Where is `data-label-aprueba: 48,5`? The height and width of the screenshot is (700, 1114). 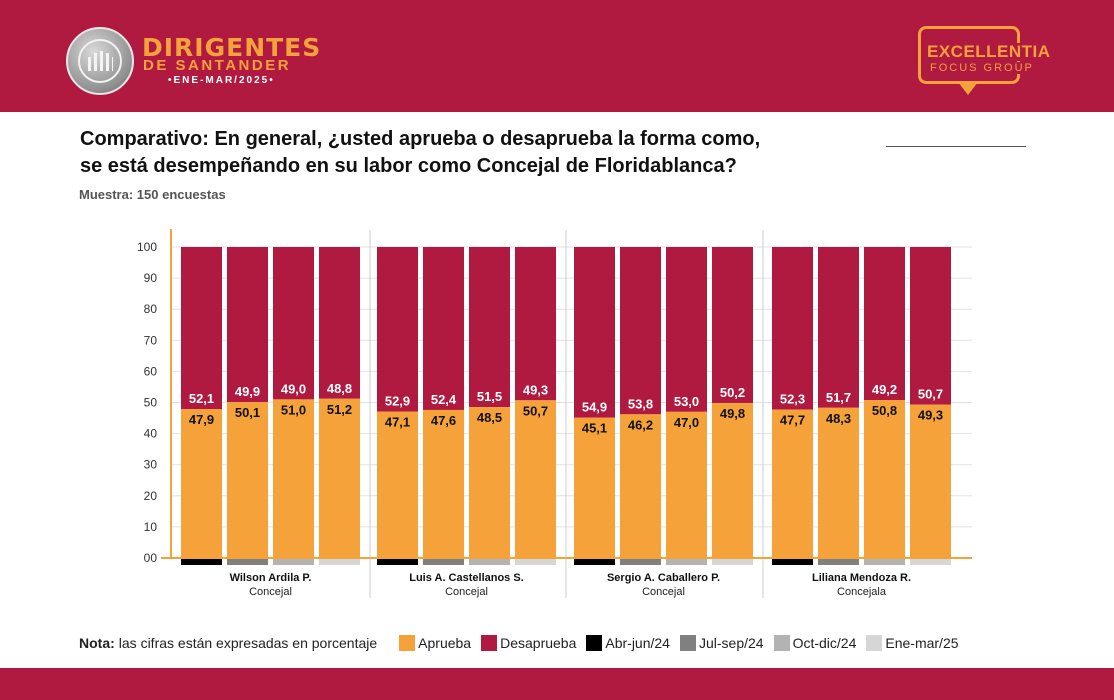
data-label-aprueba: 48,5 is located at coordinates (489, 417).